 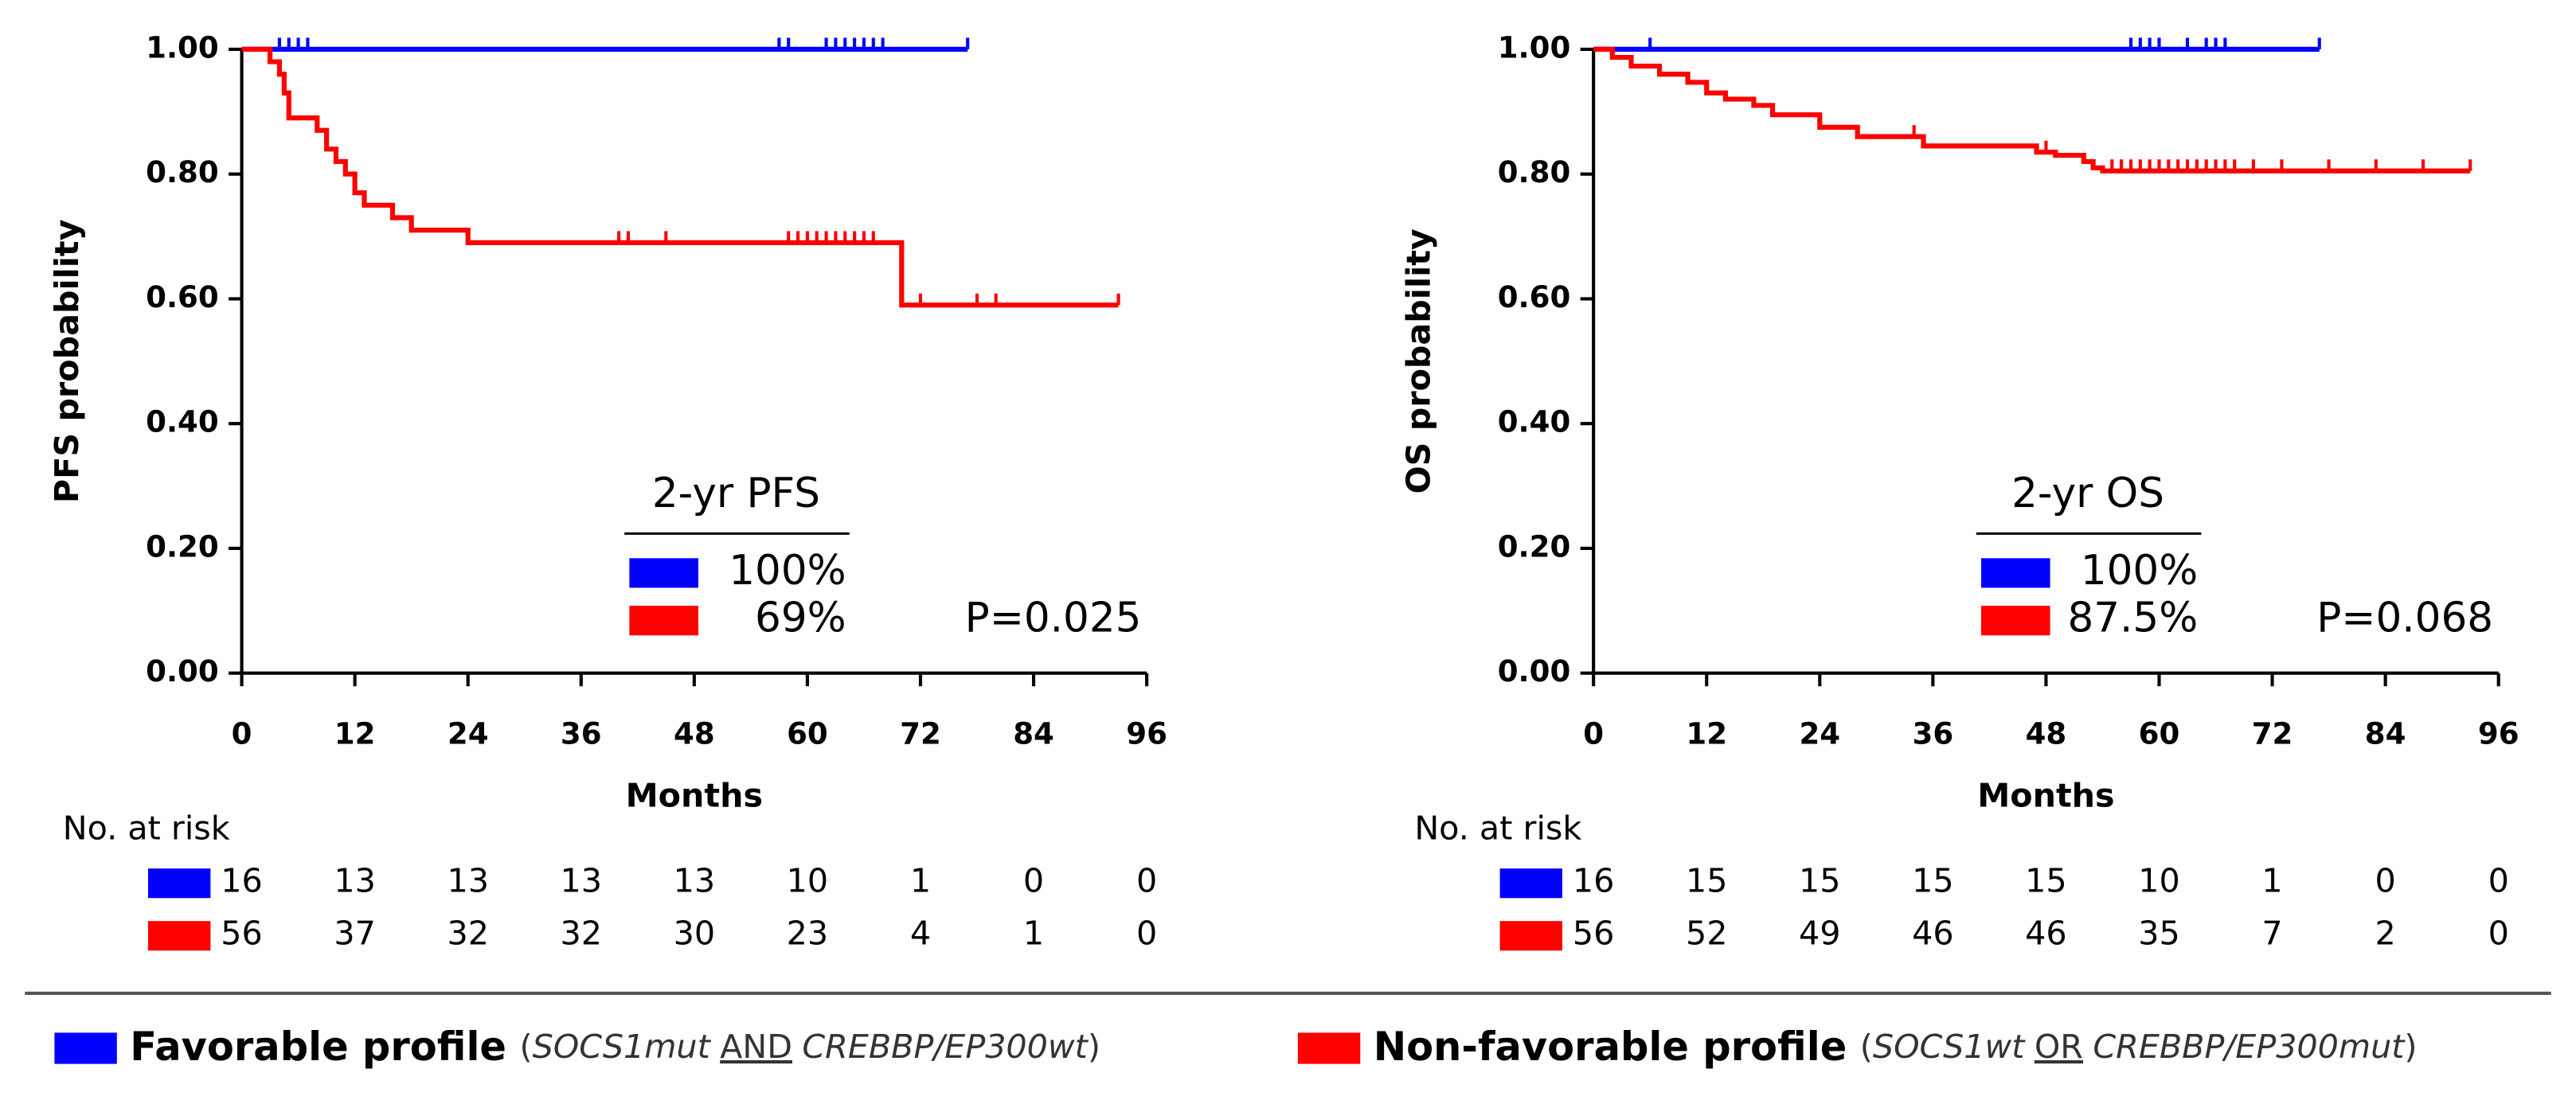 I want to click on x-tick-label: 96, so click(x=1146, y=734).